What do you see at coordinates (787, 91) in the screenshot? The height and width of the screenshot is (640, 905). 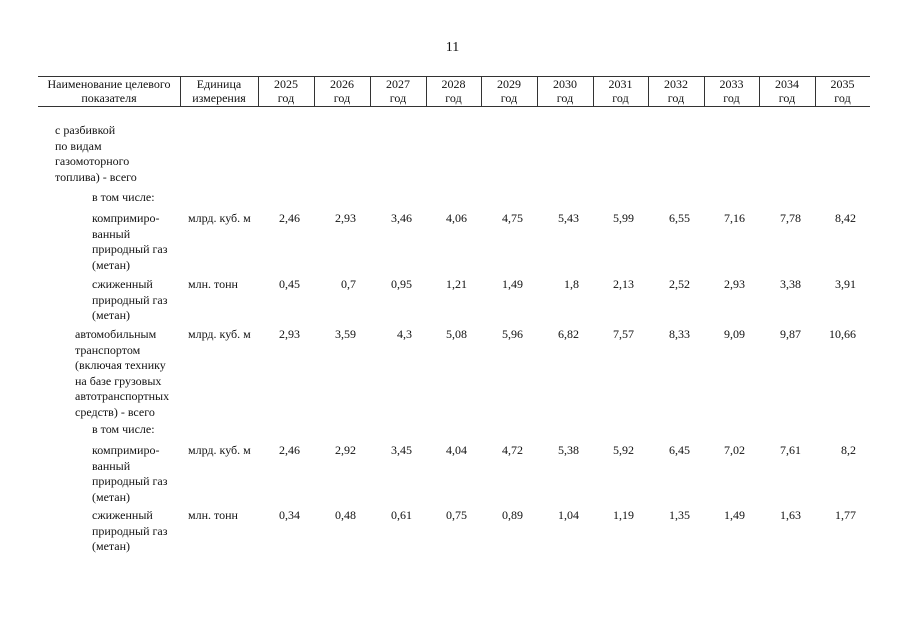 I see `header-cell: 2034 год` at bounding box center [787, 91].